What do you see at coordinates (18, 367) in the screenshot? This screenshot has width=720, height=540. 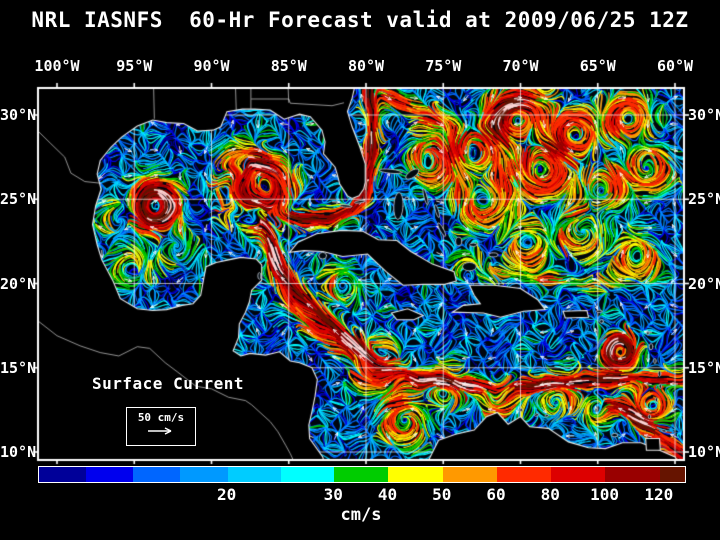 I see `lat-axis-label-left: 15°N` at bounding box center [18, 367].